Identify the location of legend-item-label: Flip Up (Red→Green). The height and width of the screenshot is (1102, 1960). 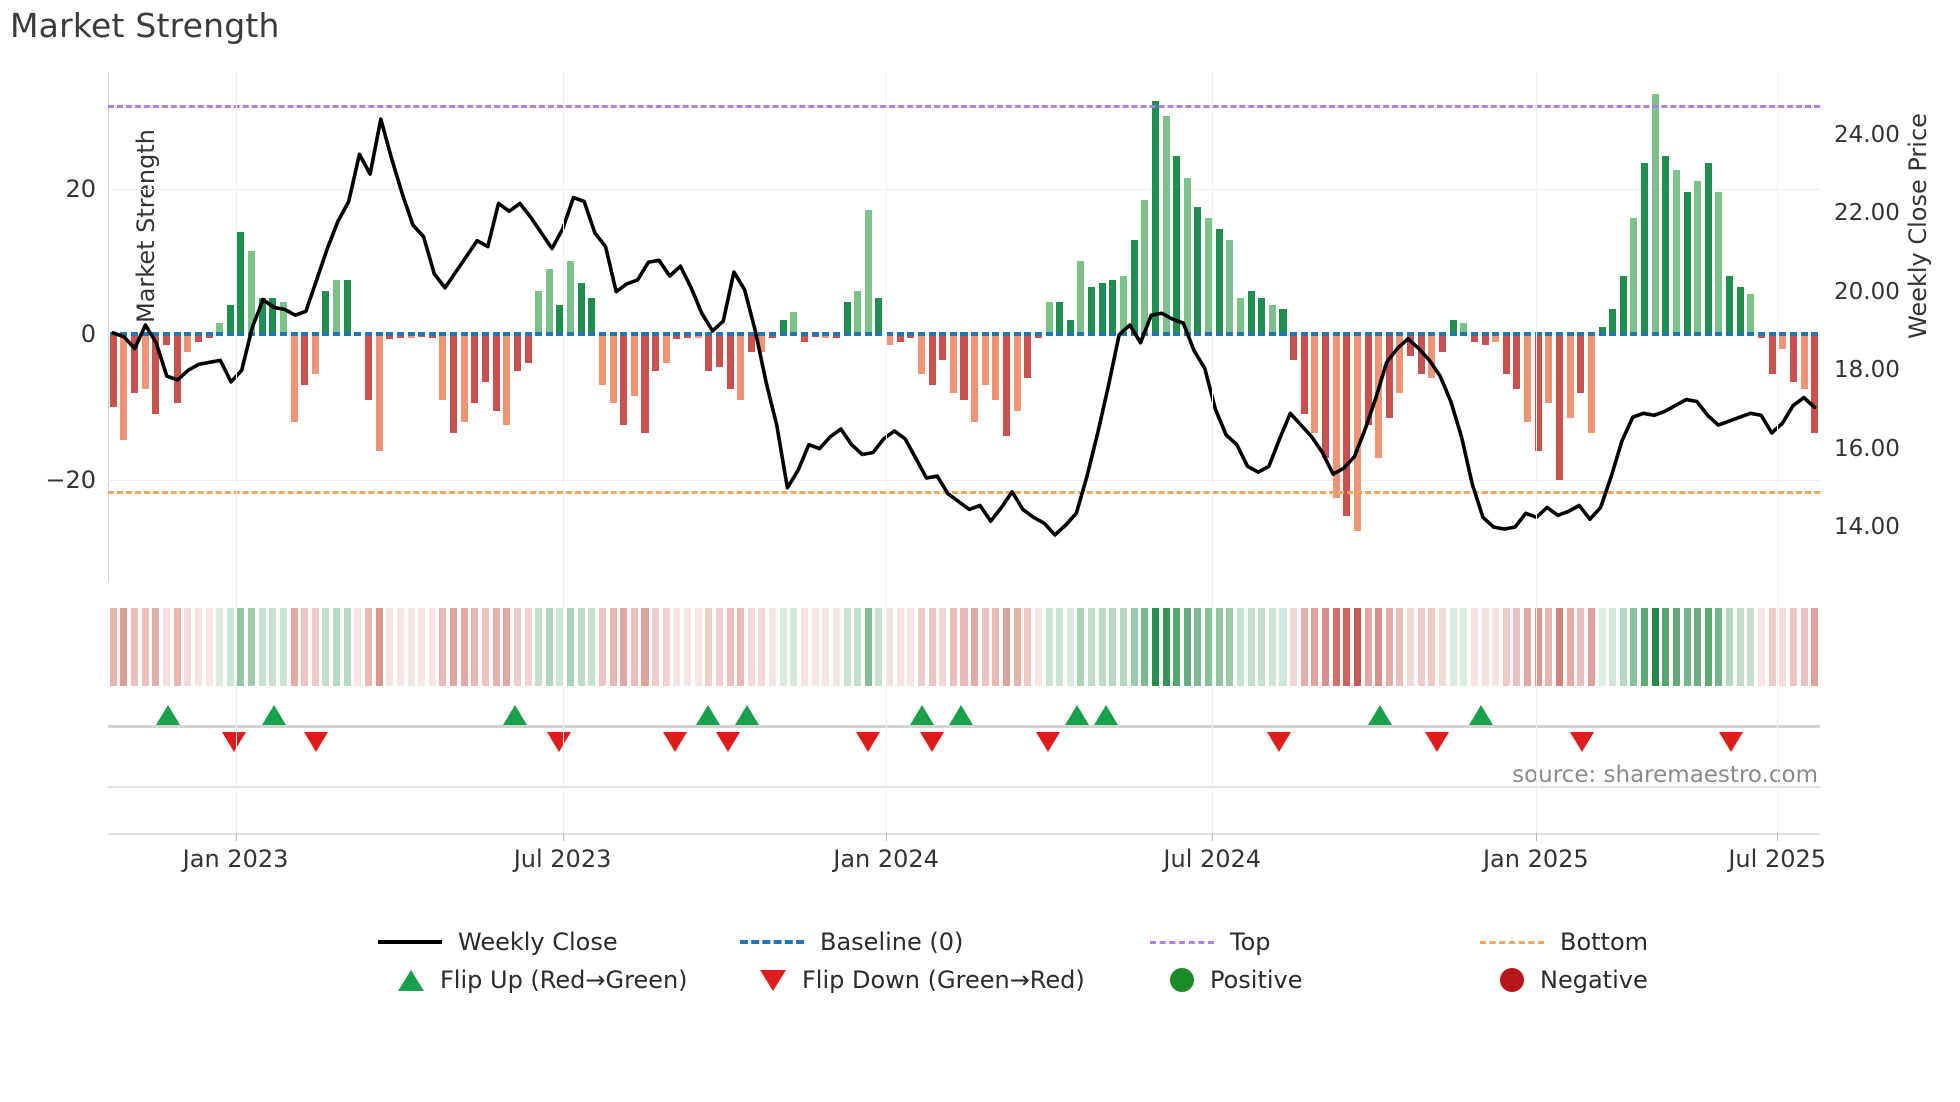
(564, 980).